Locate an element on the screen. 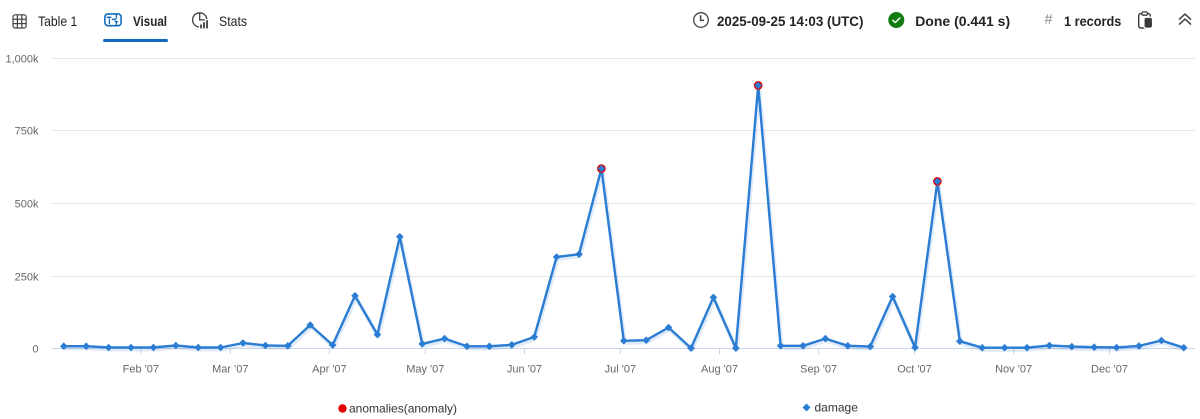  svg-text: Sep '07 is located at coordinates (818, 370).